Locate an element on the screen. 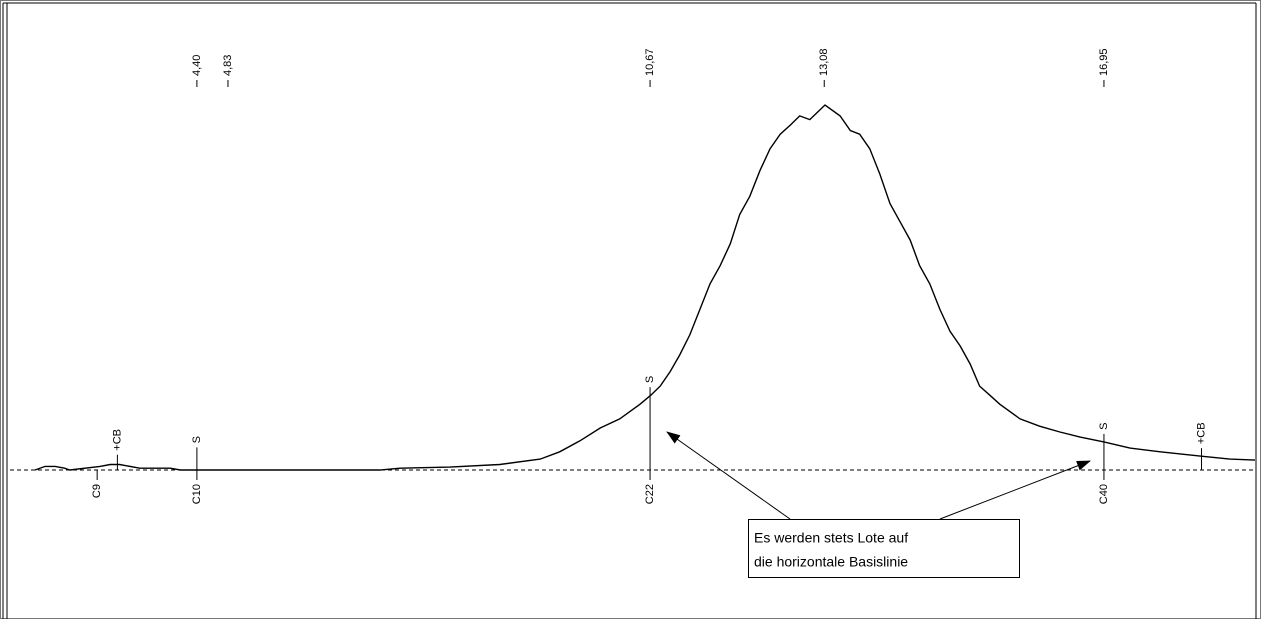 The height and width of the screenshot is (619, 1261). annotation-text: Es werden stets Lote auf is located at coordinates (831, 538).